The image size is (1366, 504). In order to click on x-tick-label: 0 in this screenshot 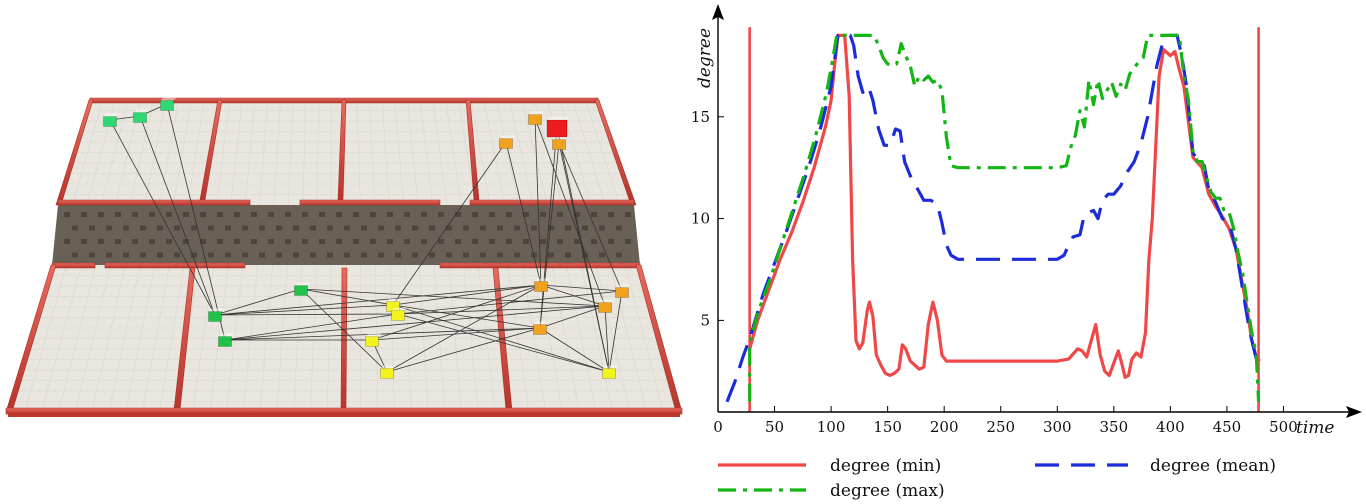, I will do `click(718, 427)`.